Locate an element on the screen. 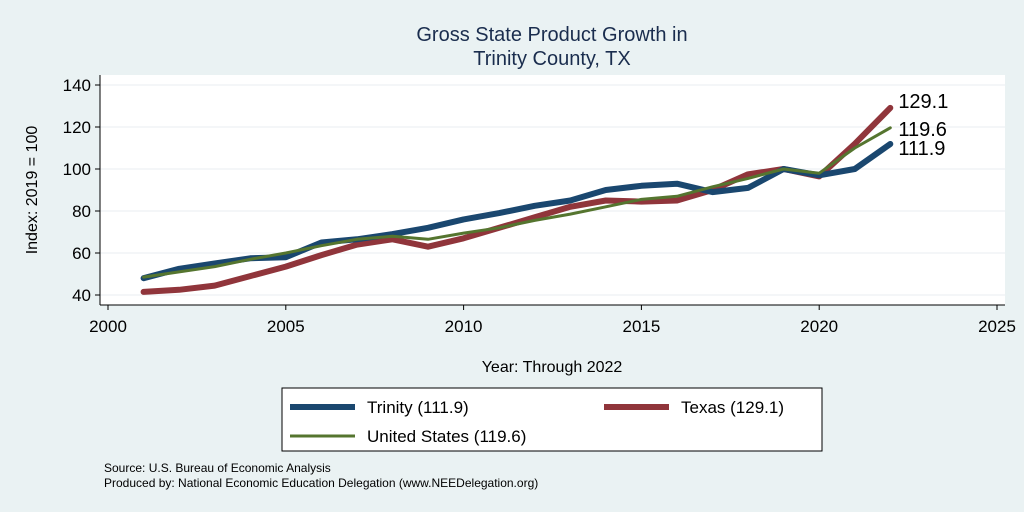 This screenshot has height=512, width=1024. end-label-united-states: 119.6 is located at coordinates (922, 130).